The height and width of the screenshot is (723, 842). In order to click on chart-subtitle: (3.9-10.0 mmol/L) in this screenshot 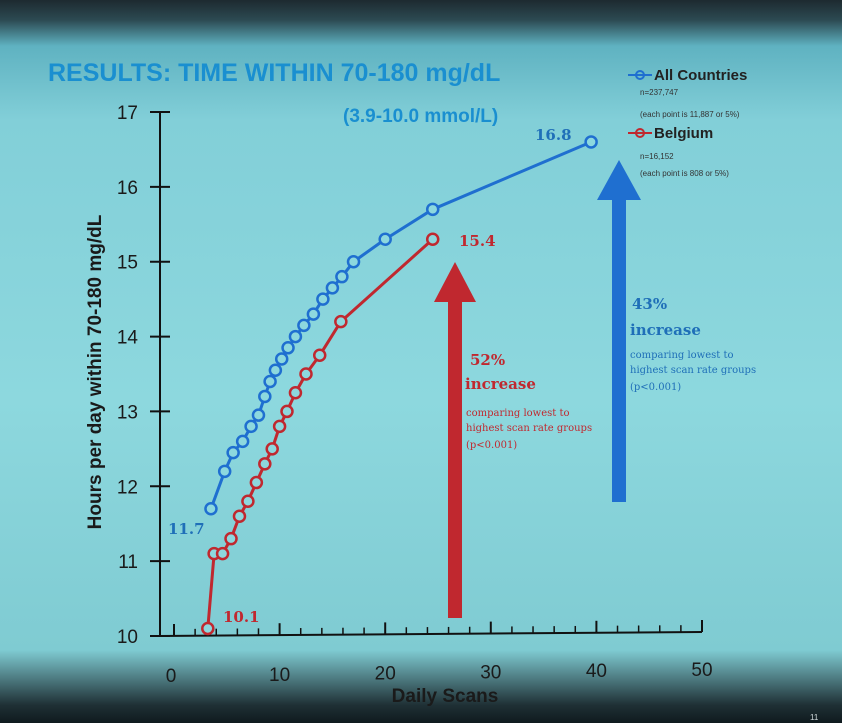, I will do `click(420, 116)`.